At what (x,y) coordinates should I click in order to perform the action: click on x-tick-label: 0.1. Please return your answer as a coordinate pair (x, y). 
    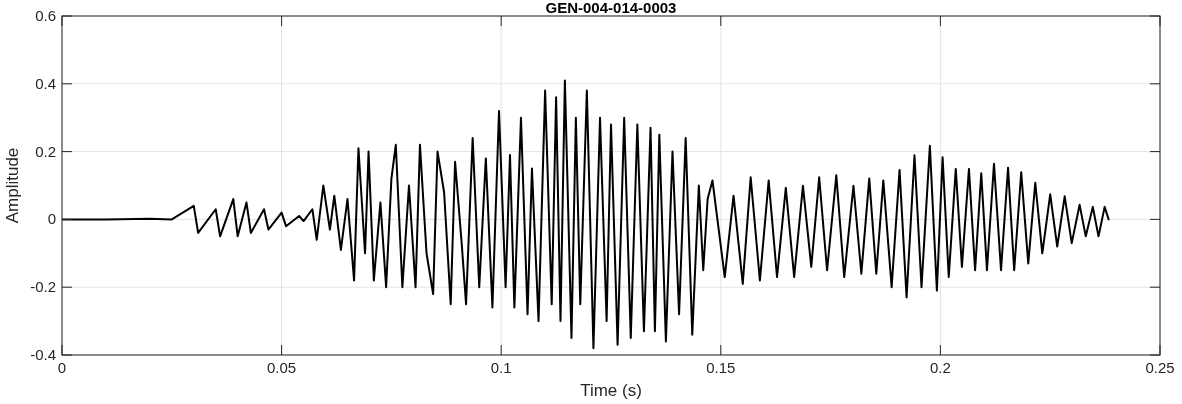
    Looking at the image, I should click on (501, 367).